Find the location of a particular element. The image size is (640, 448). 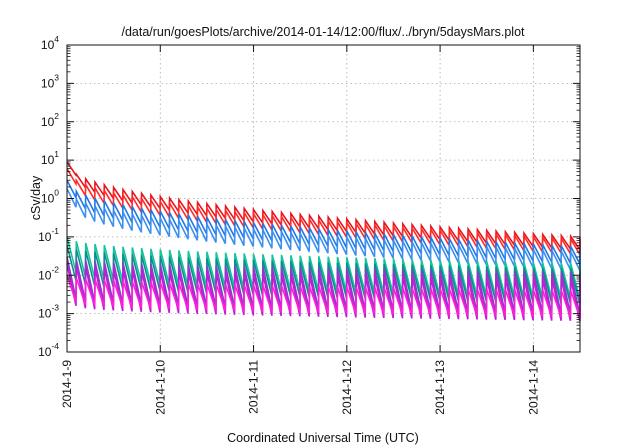

x-tick-label: 2014-1-10 is located at coordinates (160, 387).